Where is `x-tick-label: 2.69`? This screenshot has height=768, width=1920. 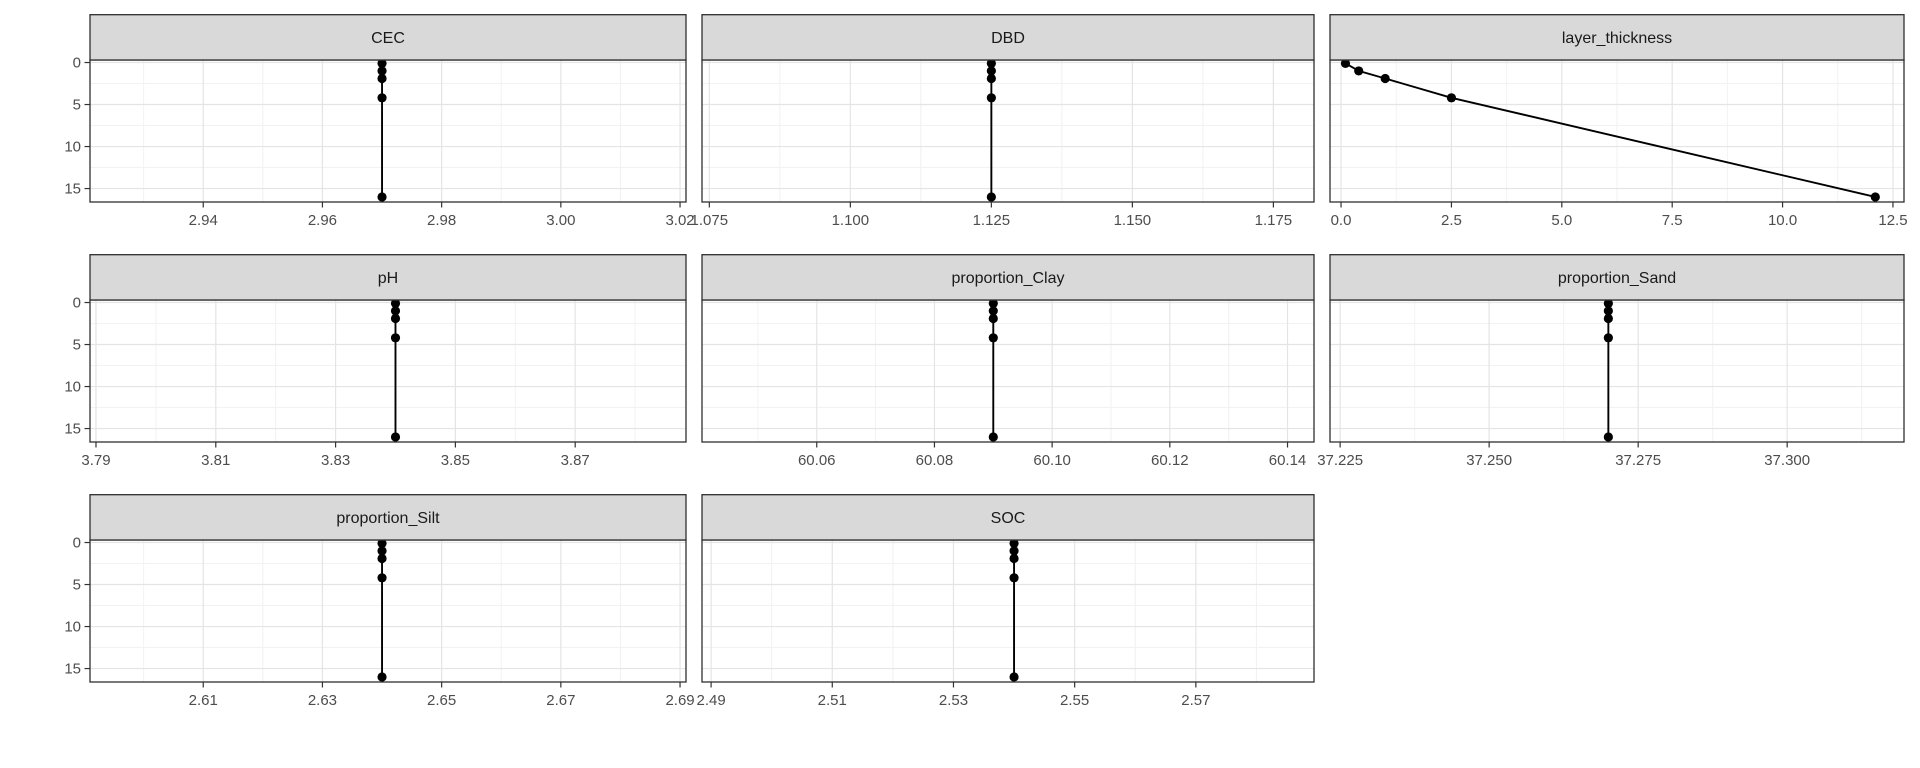
x-tick-label: 2.69 is located at coordinates (679, 700).